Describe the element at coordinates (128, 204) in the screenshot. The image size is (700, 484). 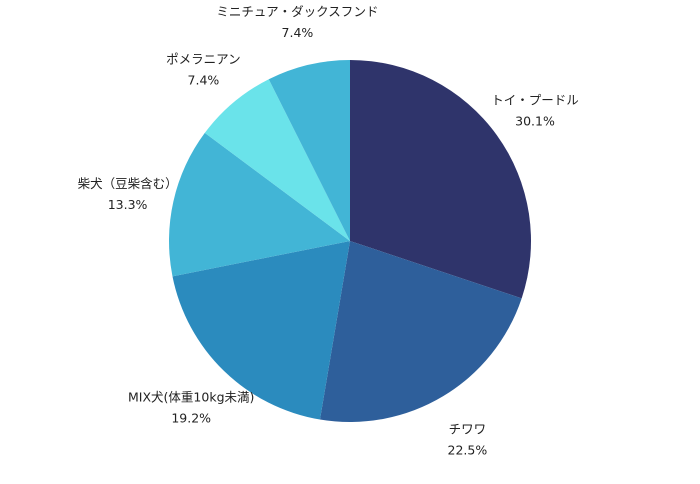
I see `slice-value-3: 13.3%` at that location.